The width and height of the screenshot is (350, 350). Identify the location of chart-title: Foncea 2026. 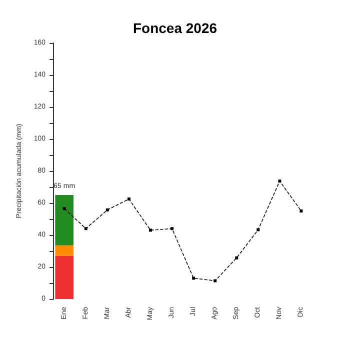
(175, 28).